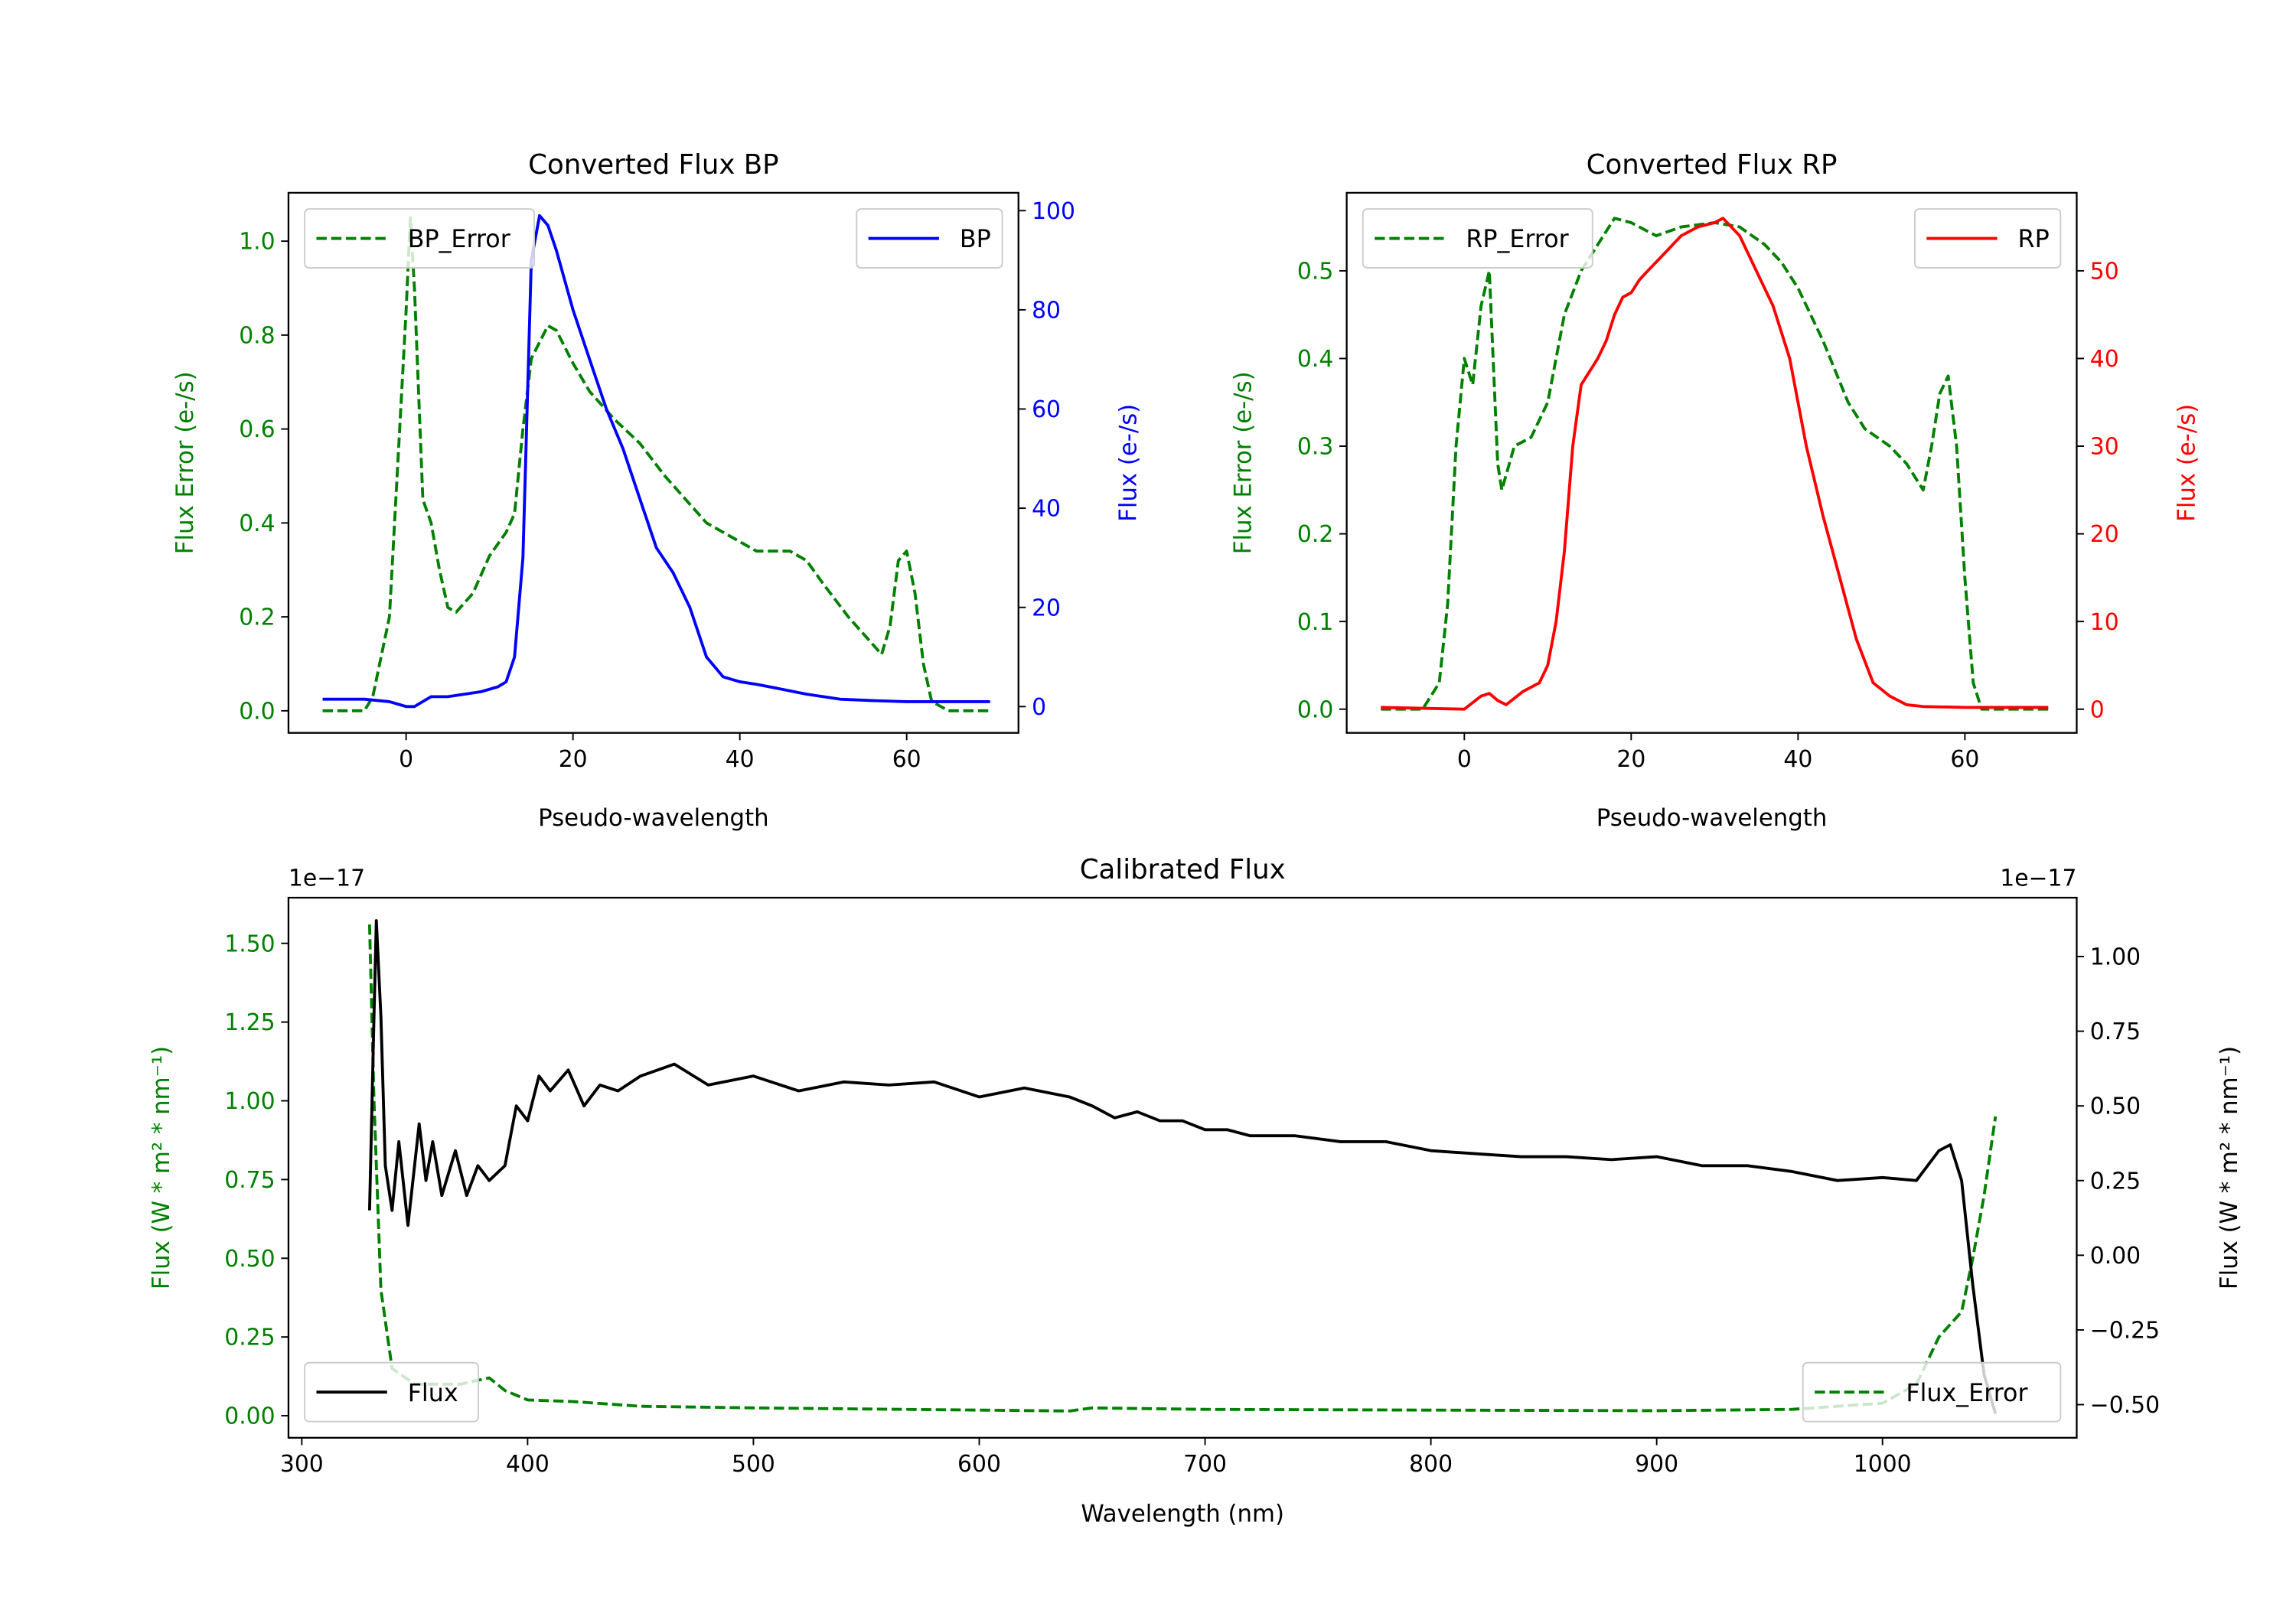  Describe the element at coordinates (753, 1464) in the screenshot. I see `x-tick-label: 500` at that location.